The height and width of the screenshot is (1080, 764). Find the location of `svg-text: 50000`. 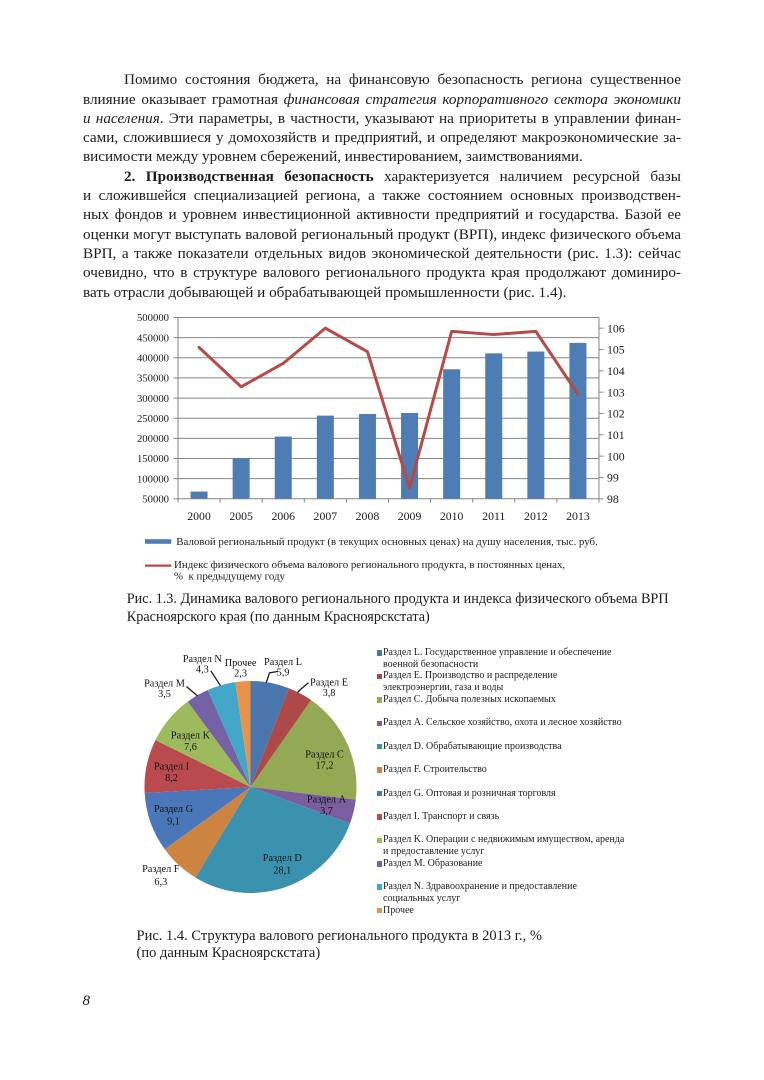

svg-text: 50000 is located at coordinates (155, 500).